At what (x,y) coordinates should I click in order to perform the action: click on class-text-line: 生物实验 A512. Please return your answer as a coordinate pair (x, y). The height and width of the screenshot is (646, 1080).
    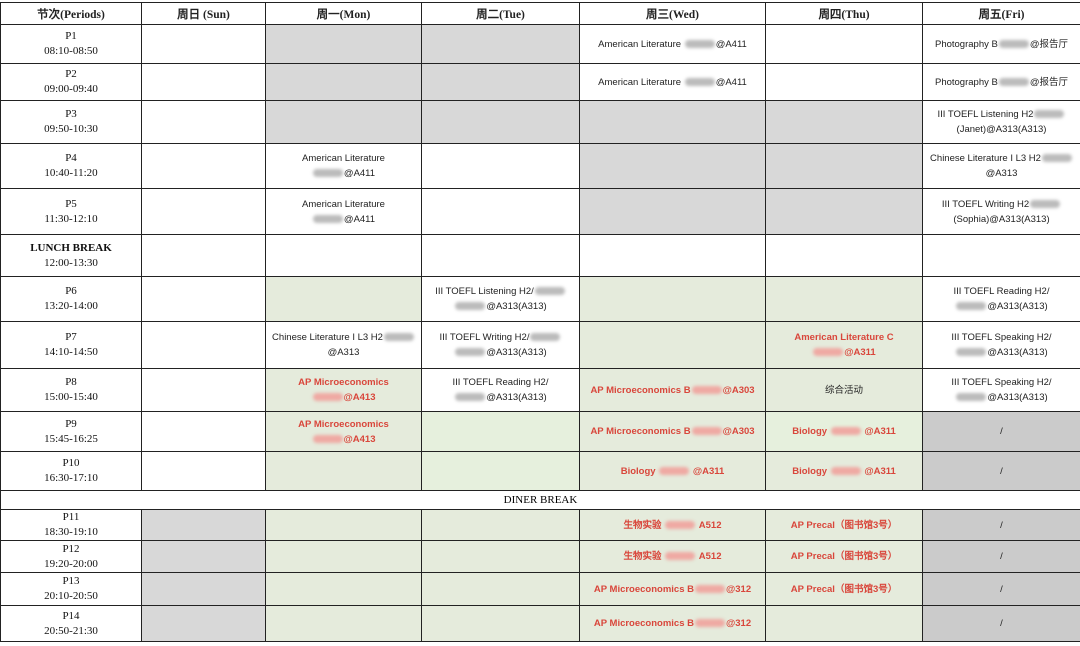
    Looking at the image, I should click on (672, 556).